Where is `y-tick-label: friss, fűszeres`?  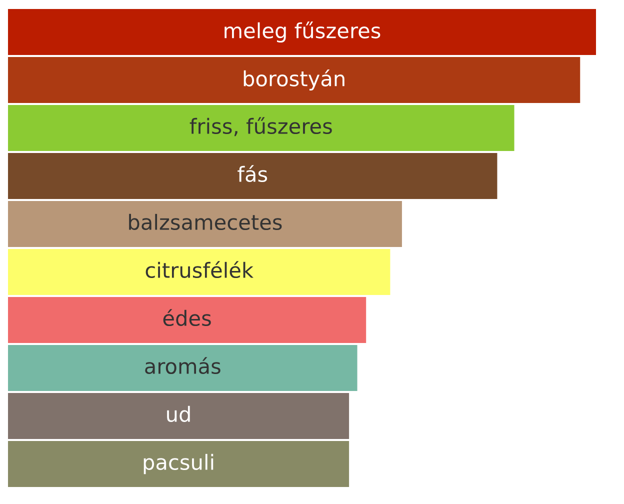 y-tick-label: friss, fűszeres is located at coordinates (261, 126).